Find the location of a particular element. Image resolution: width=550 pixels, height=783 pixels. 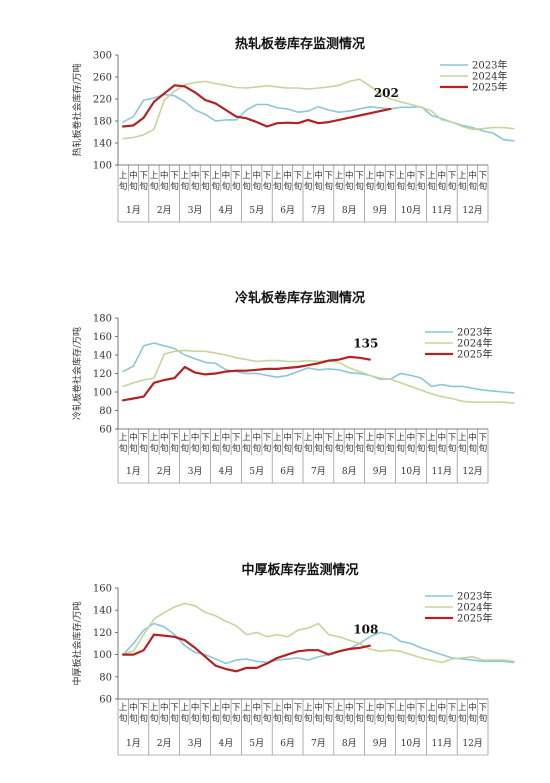

y-tick-label: 220 is located at coordinates (102, 100).